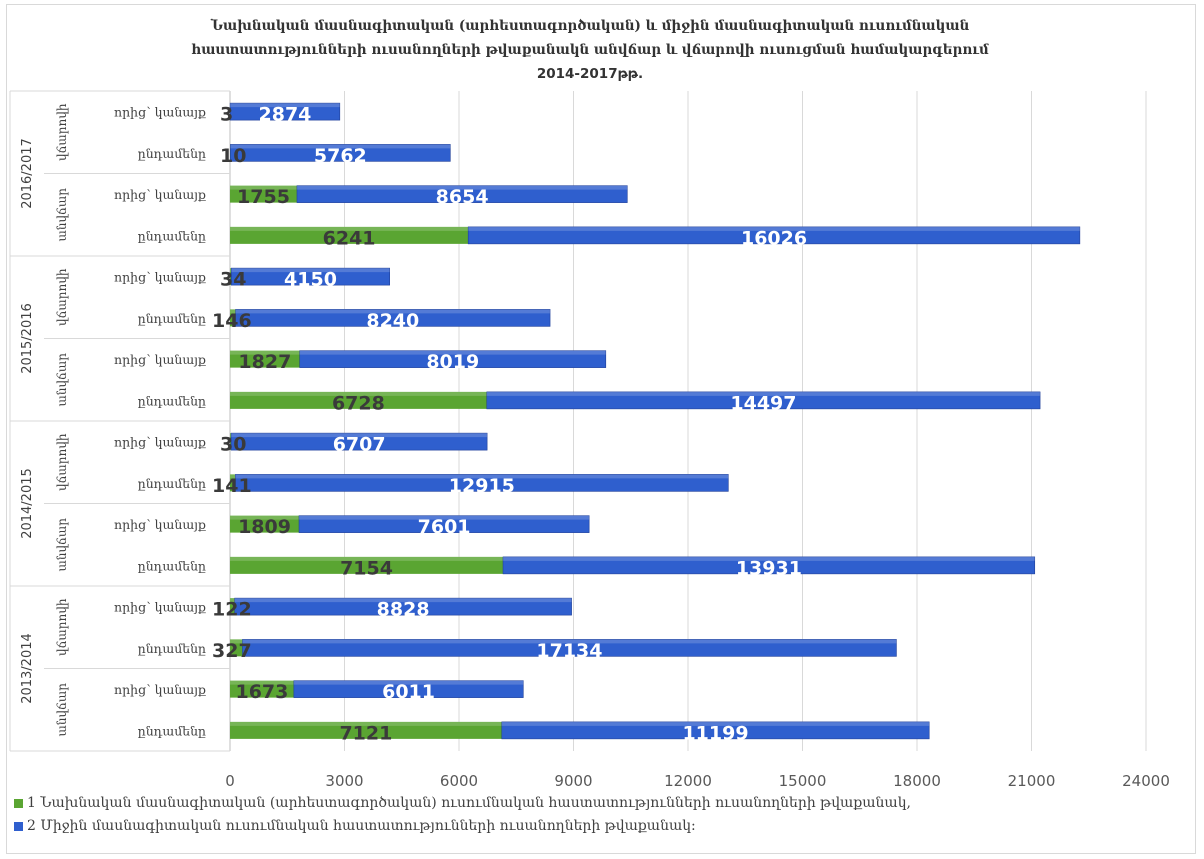 The image size is (1204, 859). Describe the element at coordinates (233, 445) in the screenshot. I see `data-label-series-1: 30` at that location.